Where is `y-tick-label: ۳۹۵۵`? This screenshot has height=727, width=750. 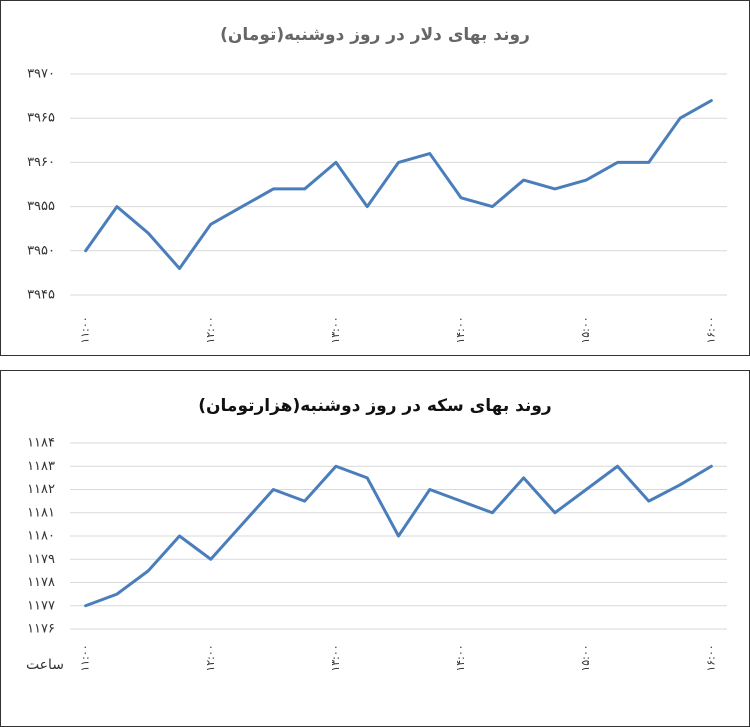 y-tick-label: ۳۹۵۵ is located at coordinates (41, 206).